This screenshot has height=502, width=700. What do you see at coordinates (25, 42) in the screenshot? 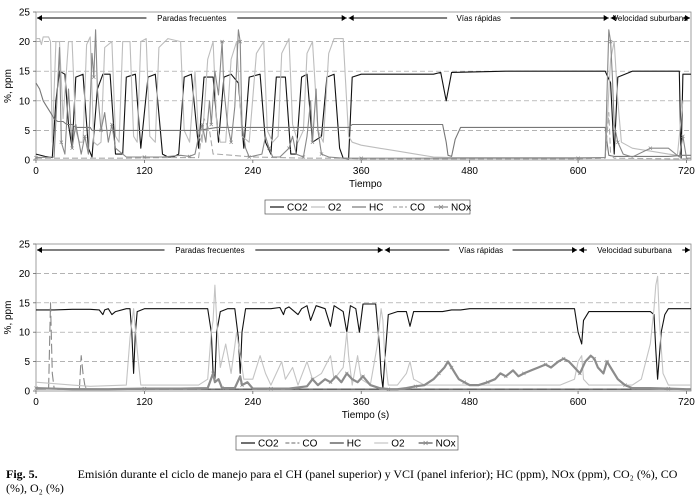
I see `y-tick-label: 20` at bounding box center [25, 42].